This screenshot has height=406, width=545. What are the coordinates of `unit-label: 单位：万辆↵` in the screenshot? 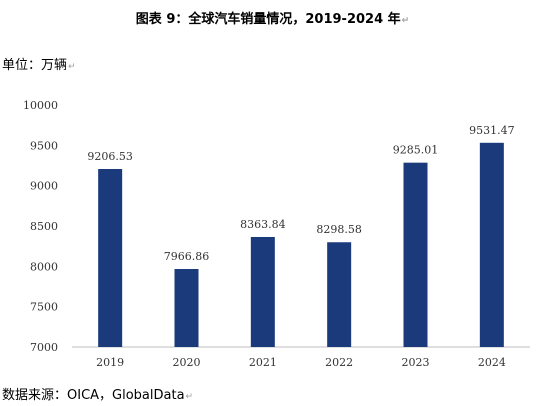 It's located at (39, 63).